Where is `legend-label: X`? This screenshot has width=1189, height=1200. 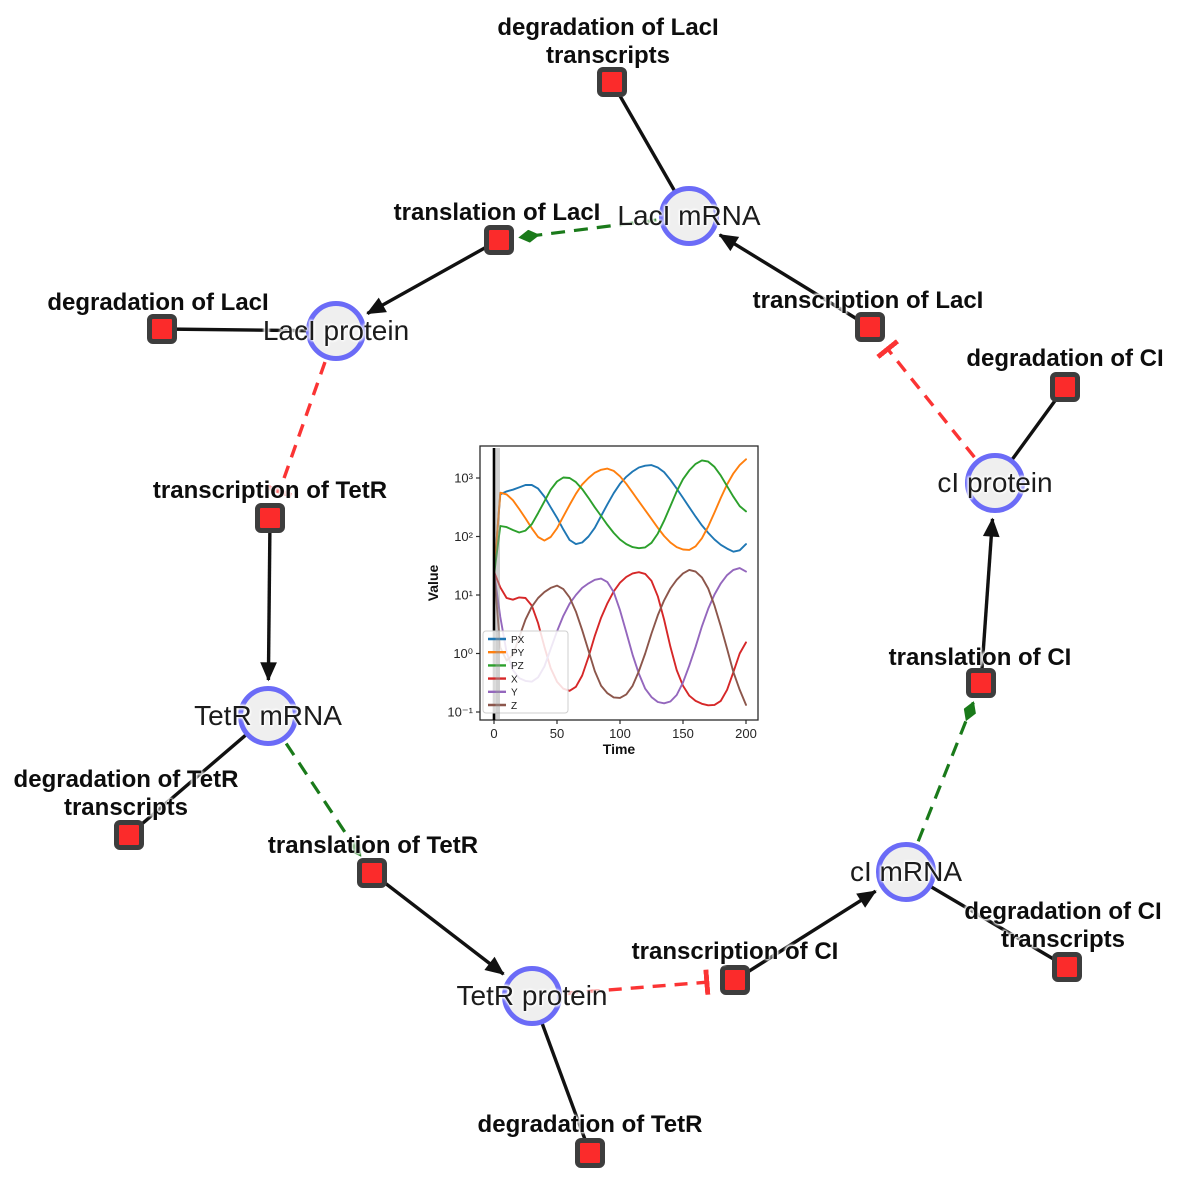
legend-label: X is located at coordinates (514, 679).